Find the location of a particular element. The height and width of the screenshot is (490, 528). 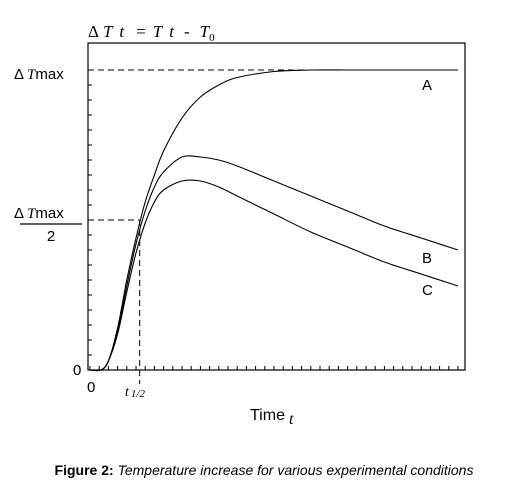

title-var-t4: t is located at coordinates (172, 31).